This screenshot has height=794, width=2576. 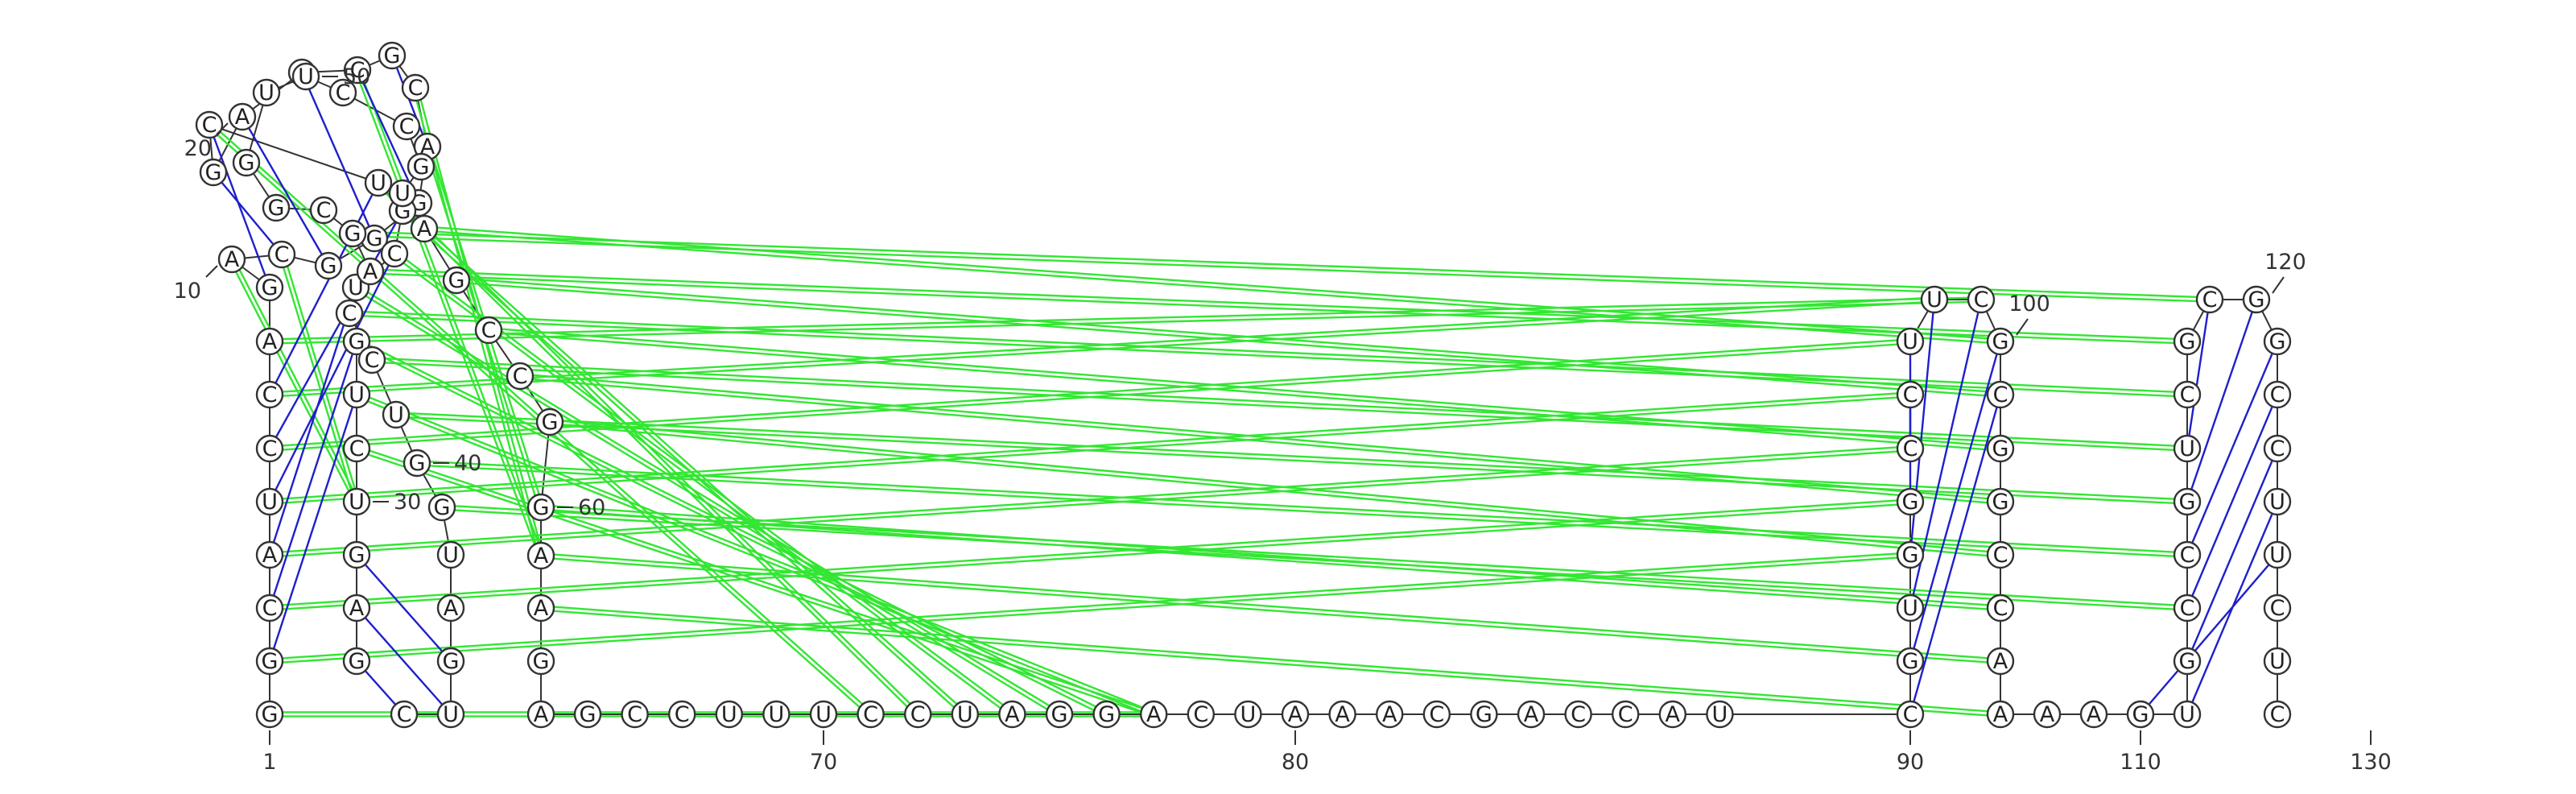 I want to click on numbering-label: 80, so click(x=1295, y=762).